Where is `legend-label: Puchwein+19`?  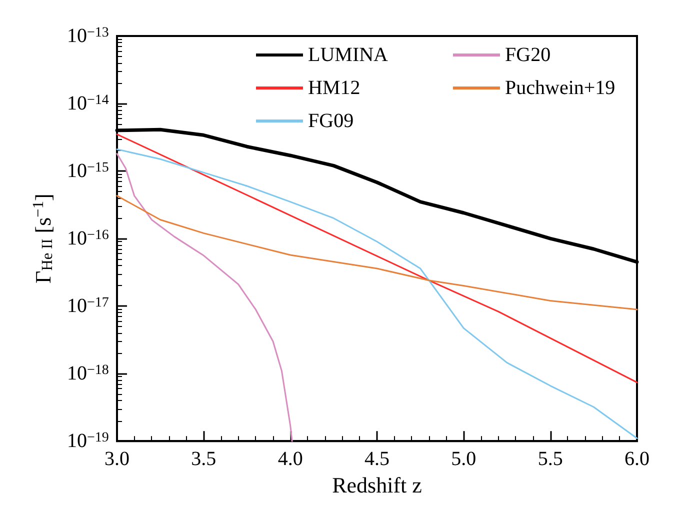 legend-label: Puchwein+19 is located at coordinates (560, 88).